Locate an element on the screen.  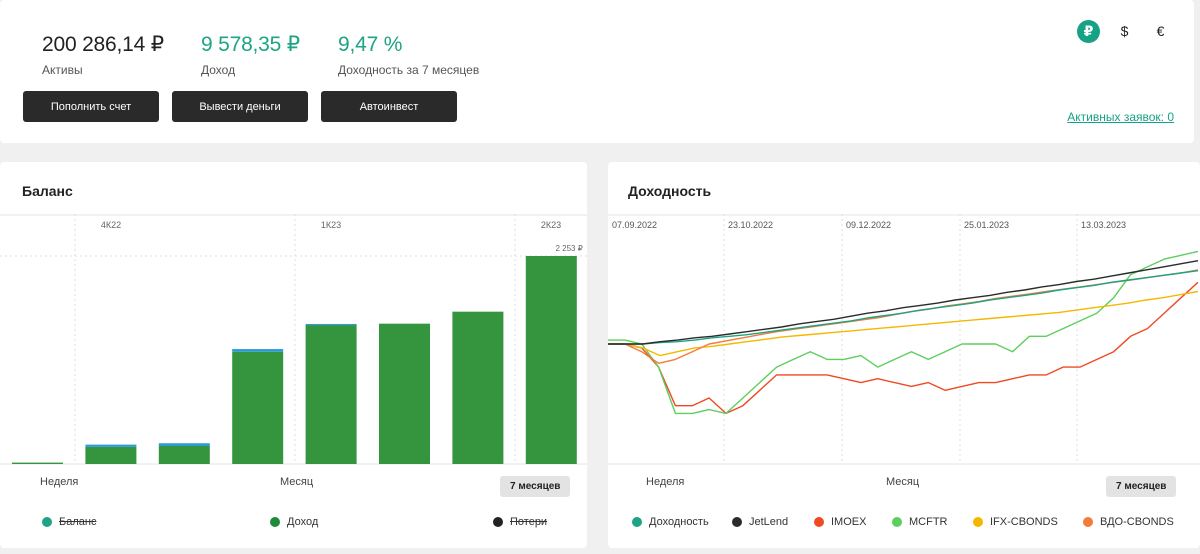
series-line-jetlend is located at coordinates (903, 302).